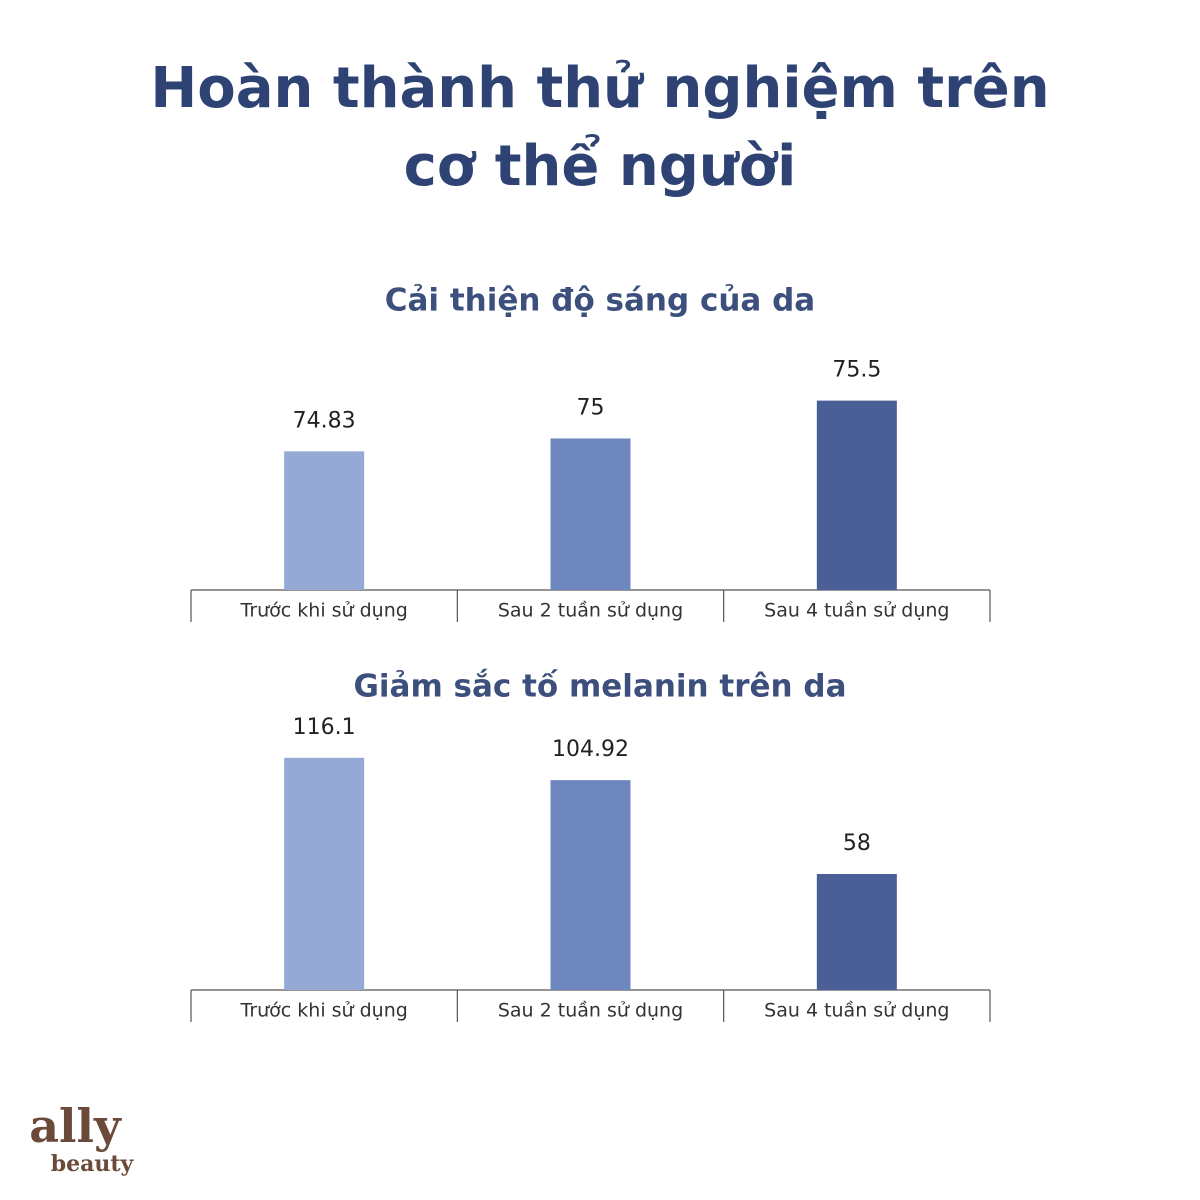 This screenshot has width=1200, height=1200. I want to click on logo-sub: beauty, so click(93, 1164).